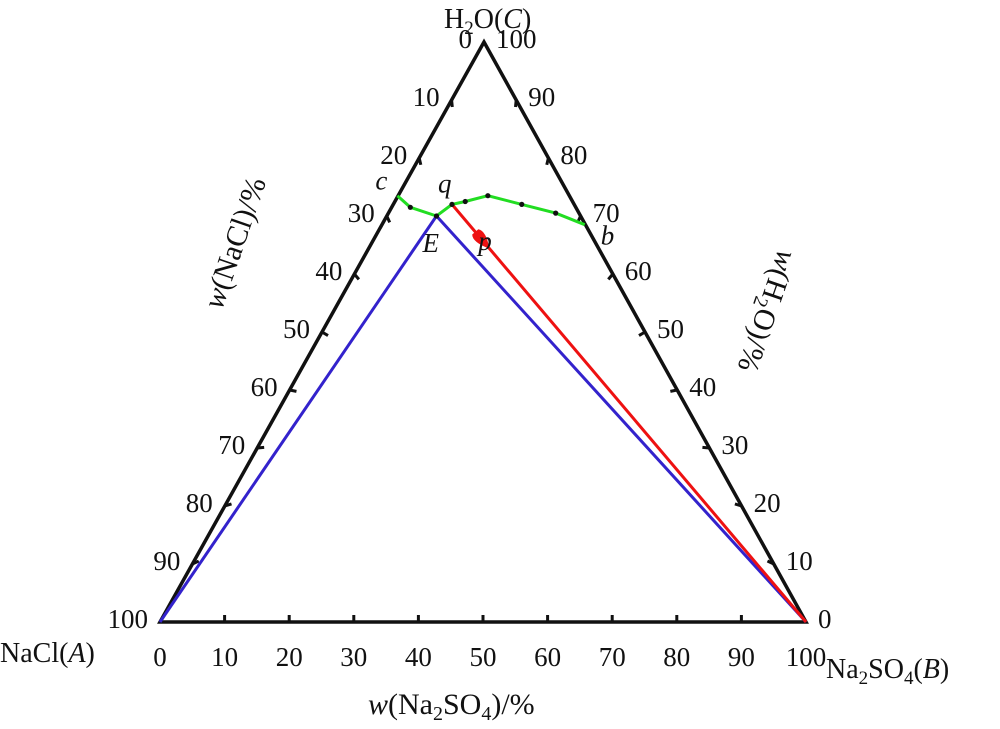  What do you see at coordinates (353, 657) in the screenshot?
I see `tick-label-bottom: 30` at bounding box center [353, 657].